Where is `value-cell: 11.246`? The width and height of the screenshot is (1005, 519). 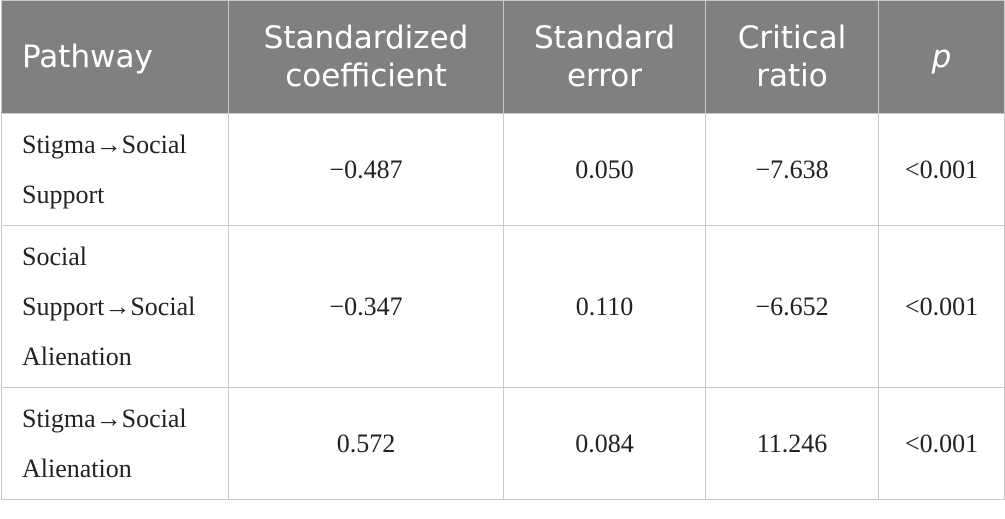 value-cell: 11.246 is located at coordinates (792, 443).